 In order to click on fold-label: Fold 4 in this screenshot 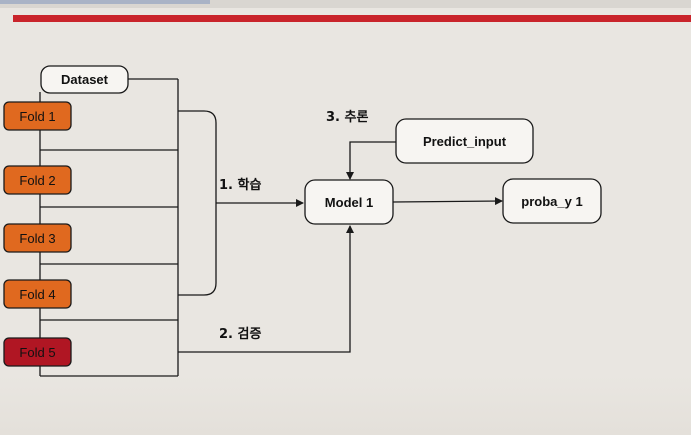, I will do `click(37, 294)`.